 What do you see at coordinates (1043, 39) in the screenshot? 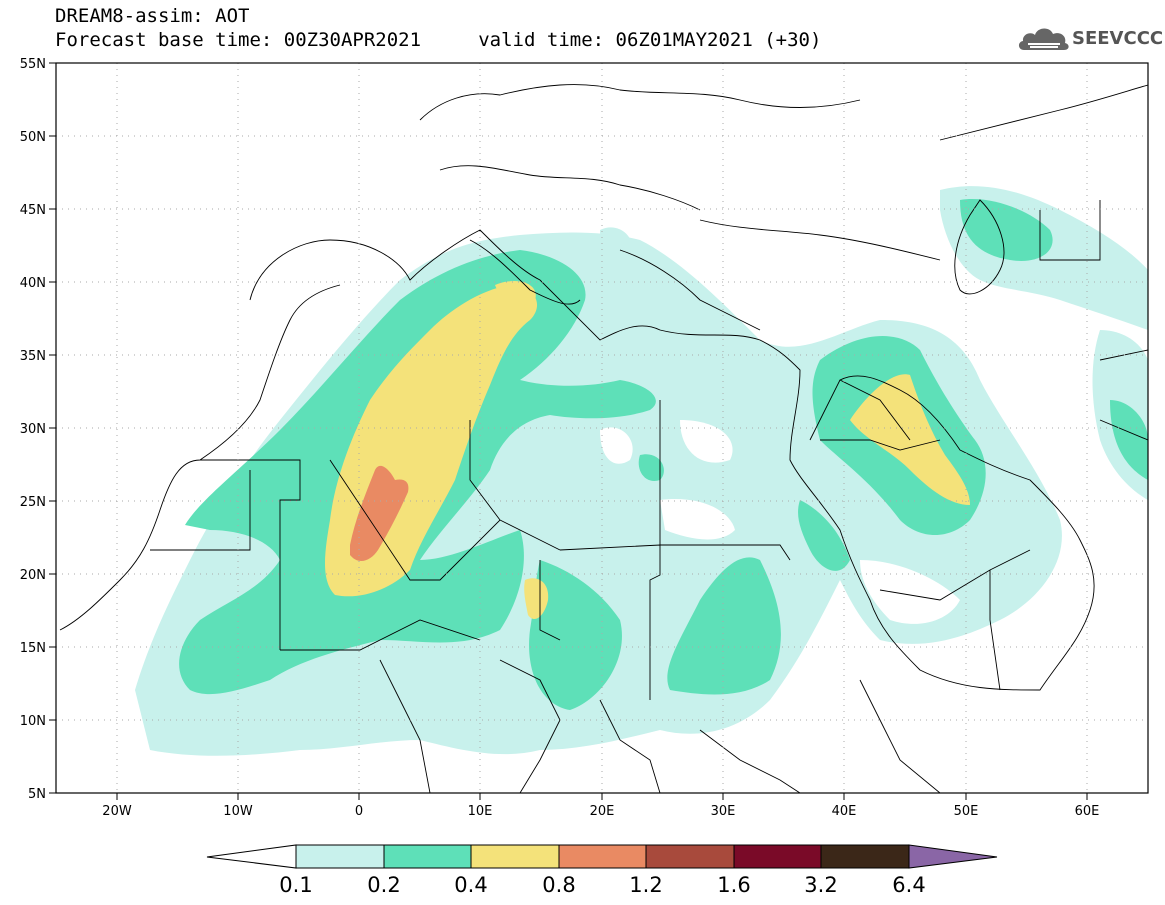
I see `cloud-icon` at bounding box center [1043, 39].